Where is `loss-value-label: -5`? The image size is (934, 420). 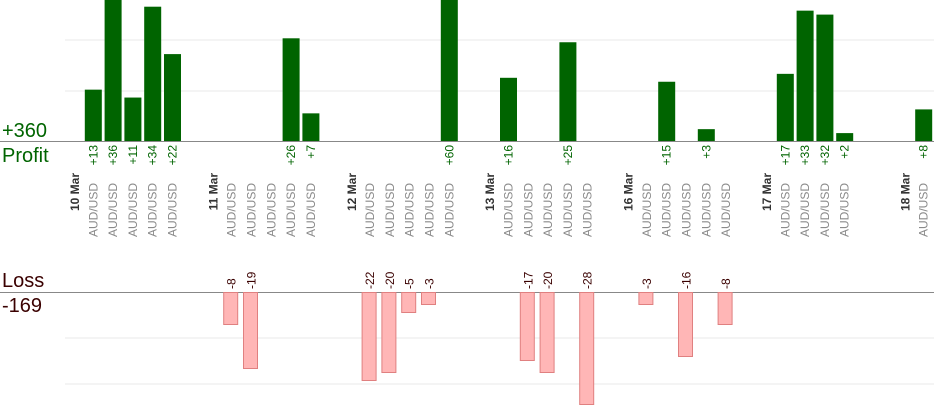 loss-value-label: -5 is located at coordinates (410, 283).